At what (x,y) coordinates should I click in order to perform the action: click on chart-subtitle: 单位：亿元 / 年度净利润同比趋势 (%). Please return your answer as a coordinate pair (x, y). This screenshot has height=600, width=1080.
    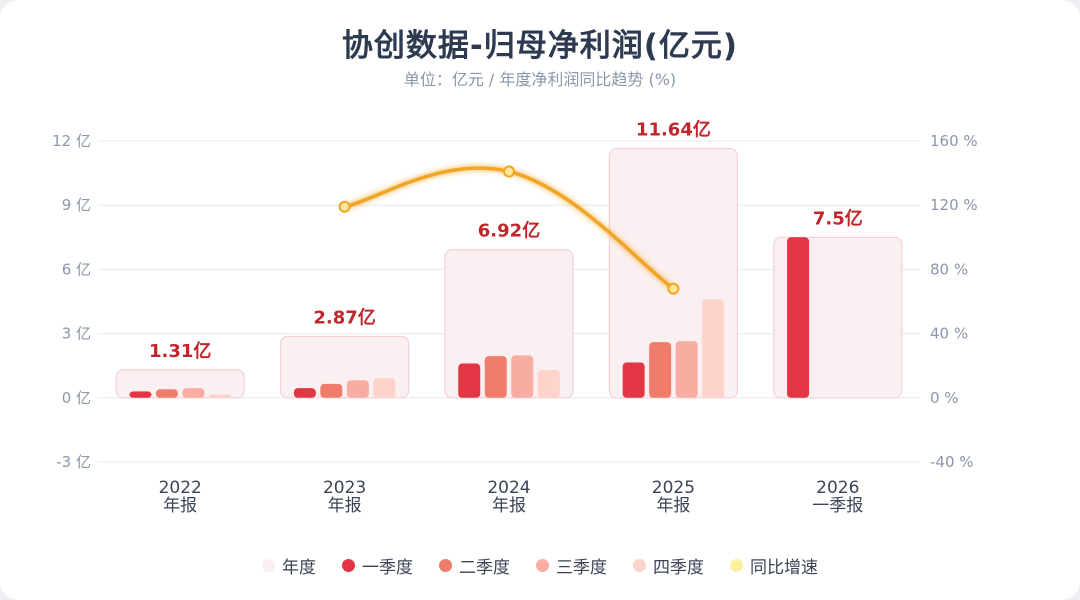
    Looking at the image, I should click on (540, 79).